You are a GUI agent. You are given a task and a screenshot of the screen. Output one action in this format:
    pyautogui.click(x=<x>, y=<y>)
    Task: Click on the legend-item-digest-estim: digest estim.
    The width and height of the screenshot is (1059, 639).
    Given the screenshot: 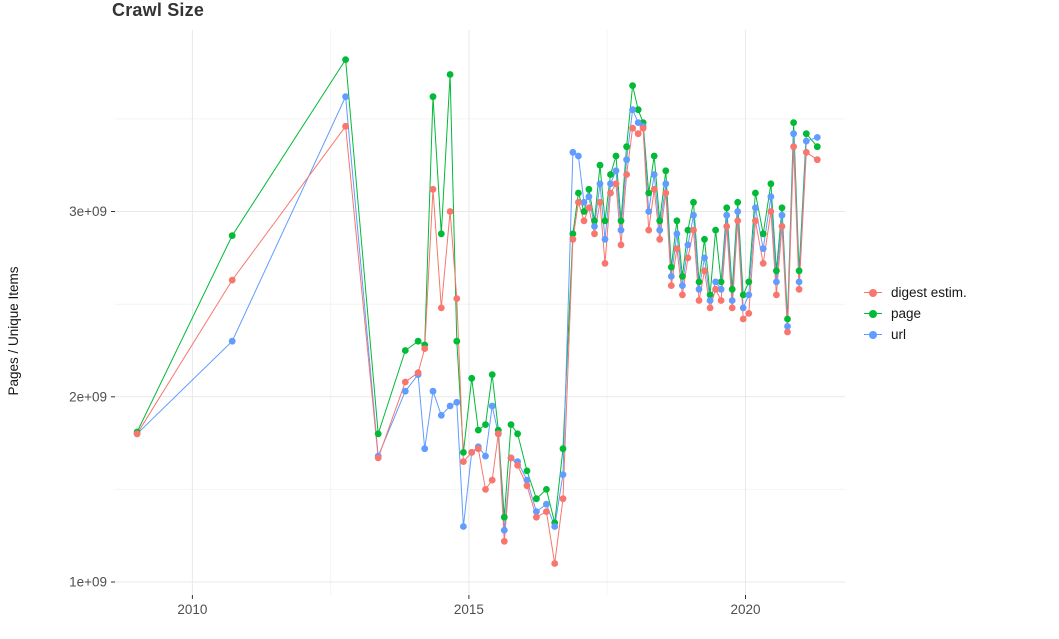 What is the action you would take?
    pyautogui.click(x=915, y=292)
    